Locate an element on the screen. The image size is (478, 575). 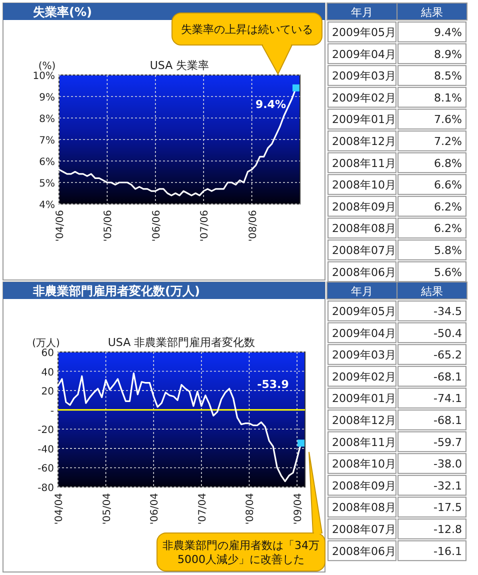
text: -59.7 is located at coordinates (448, 442).